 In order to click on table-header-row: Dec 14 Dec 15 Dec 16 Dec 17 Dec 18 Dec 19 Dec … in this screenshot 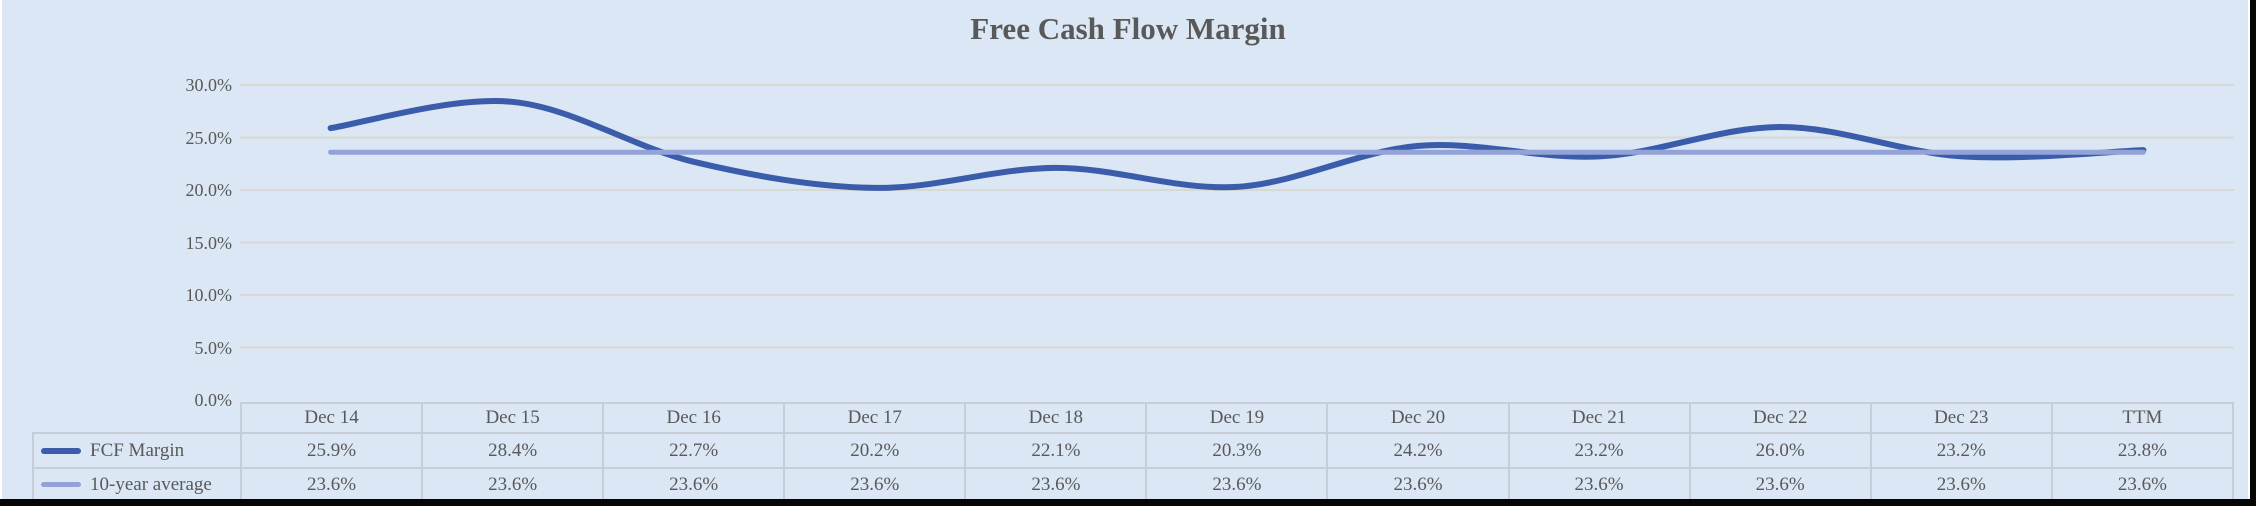, I will do `click(1134, 418)`.